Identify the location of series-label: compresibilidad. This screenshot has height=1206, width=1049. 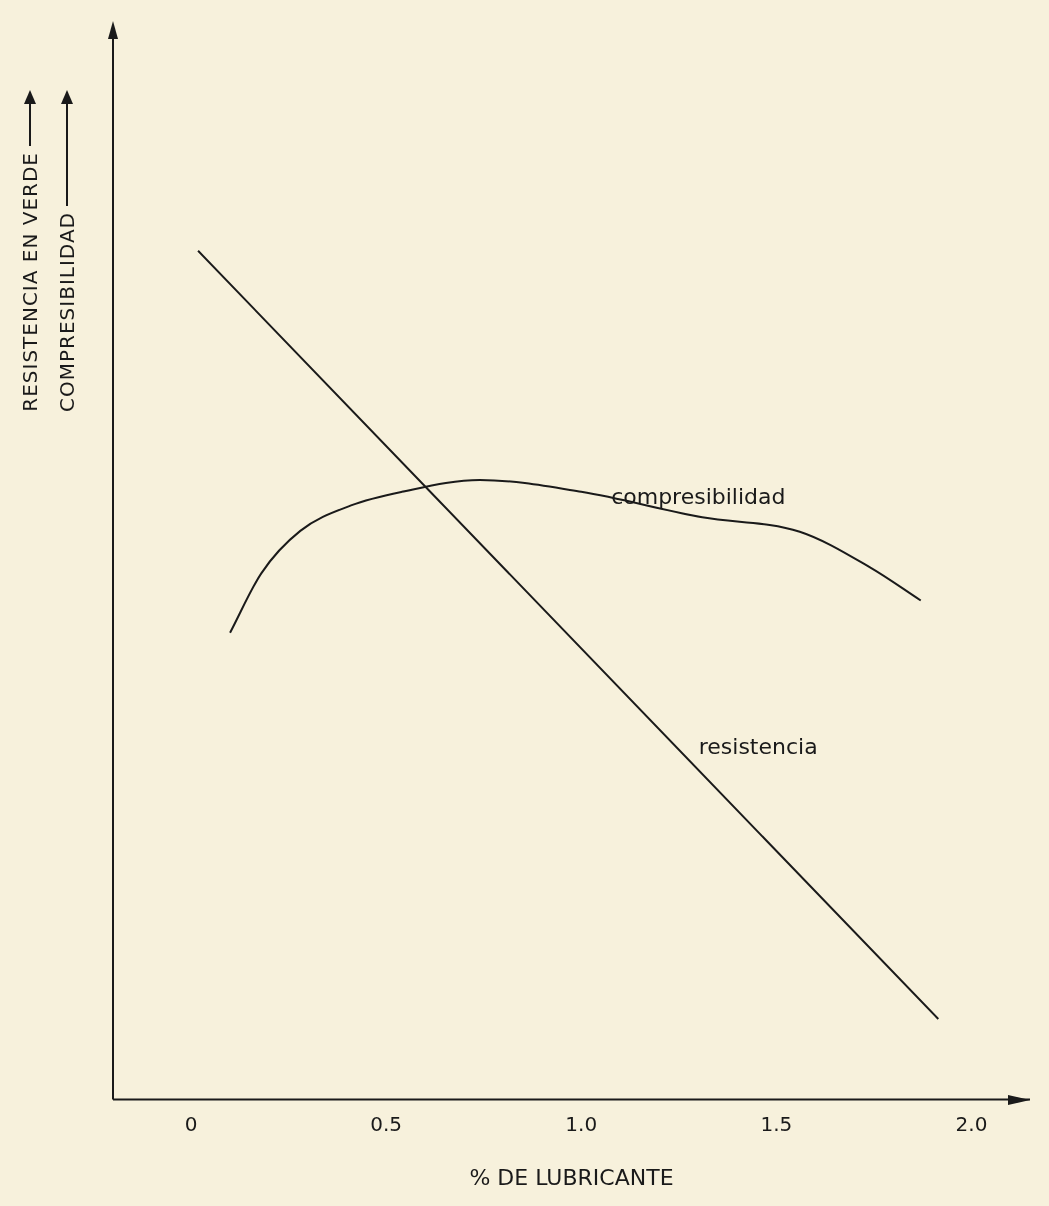
(698, 497).